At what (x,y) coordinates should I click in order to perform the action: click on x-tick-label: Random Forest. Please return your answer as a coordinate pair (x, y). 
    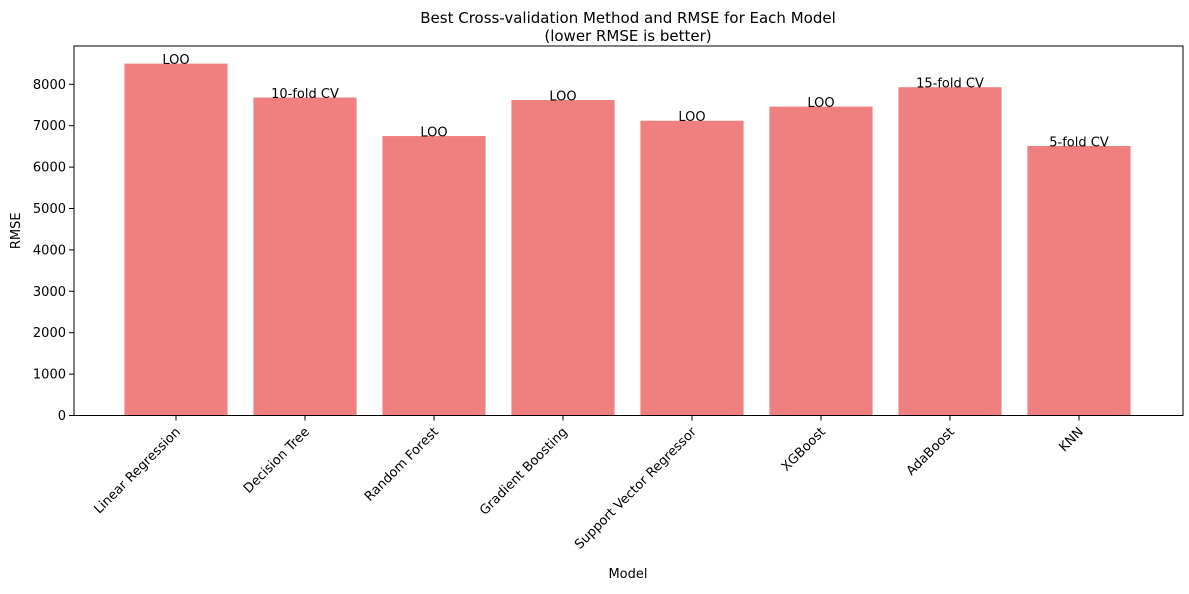
    Looking at the image, I should click on (402, 465).